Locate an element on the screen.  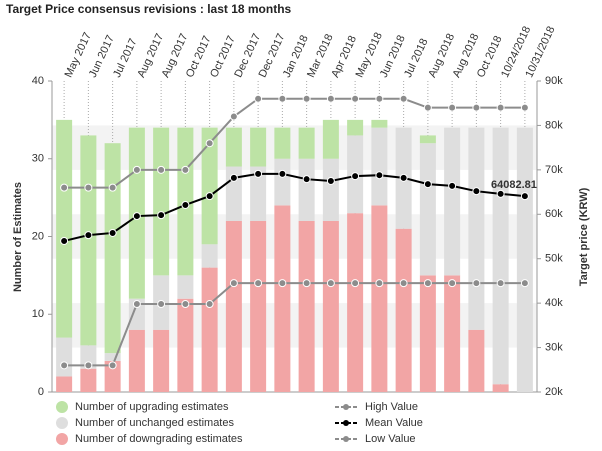
legend-label: Number of unchanged estimates is located at coordinates (154, 423).